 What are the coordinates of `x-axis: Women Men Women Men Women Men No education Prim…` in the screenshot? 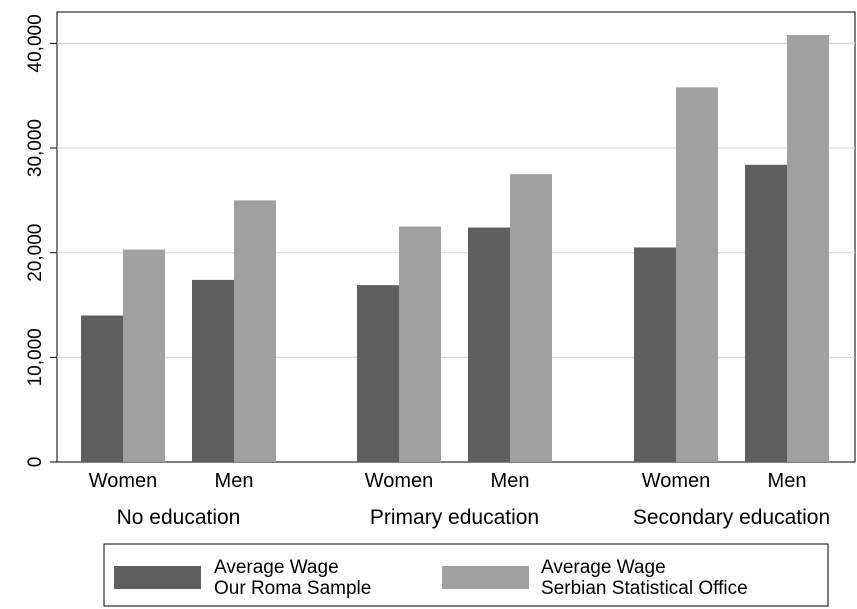 It's located at (459, 499).